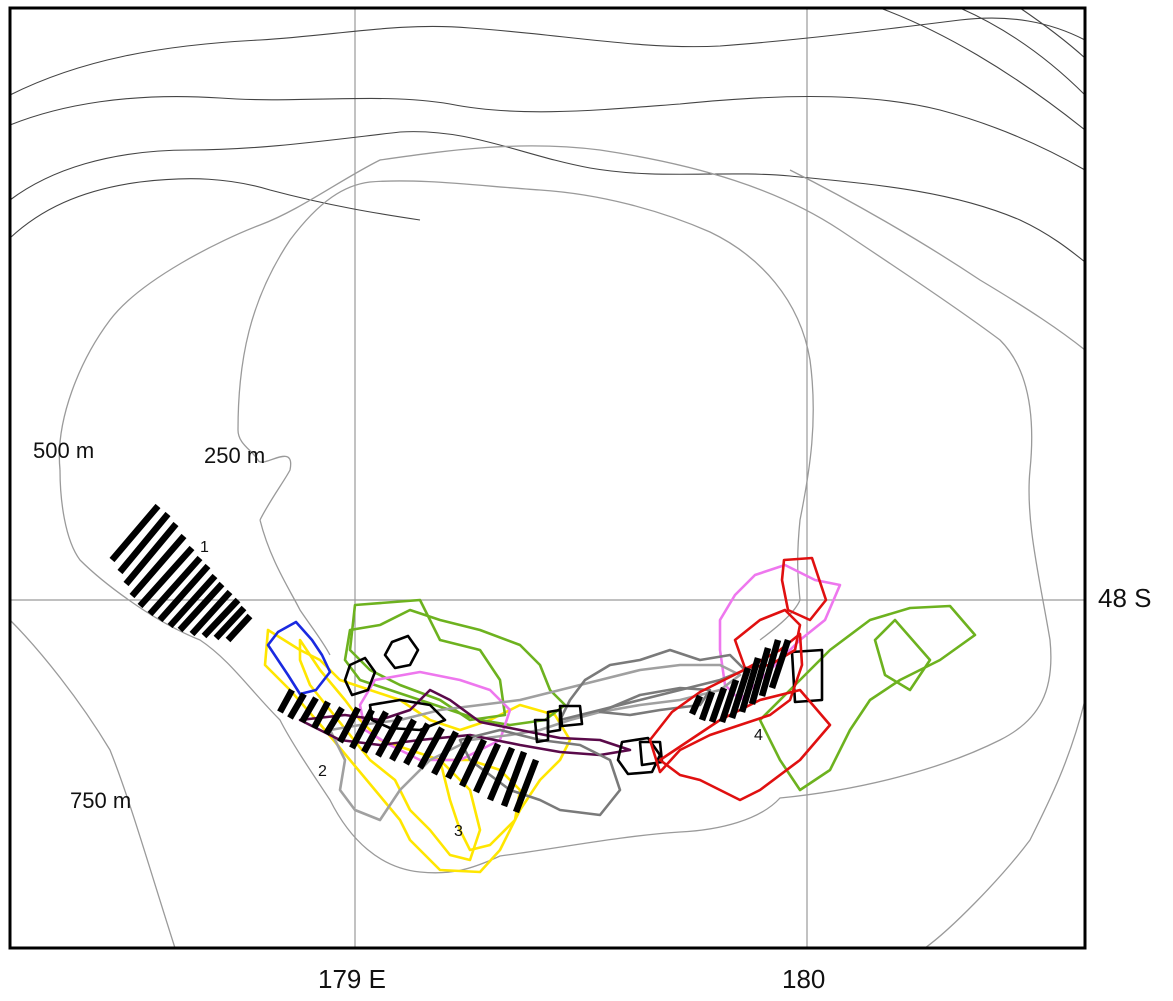 The image size is (1173, 1001). I want to click on track-blue, so click(299, 658).